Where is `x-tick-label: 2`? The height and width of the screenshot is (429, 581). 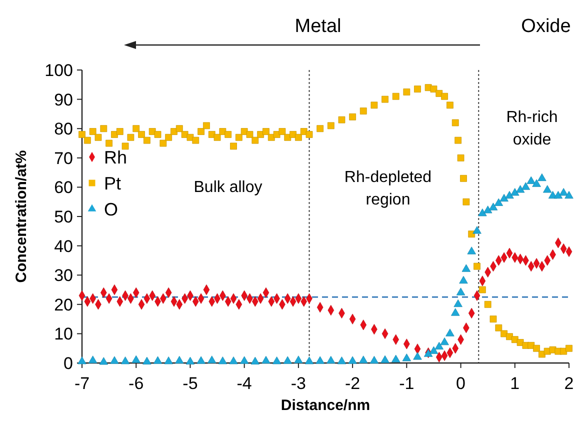 x-tick-label: 2 is located at coordinates (569, 383).